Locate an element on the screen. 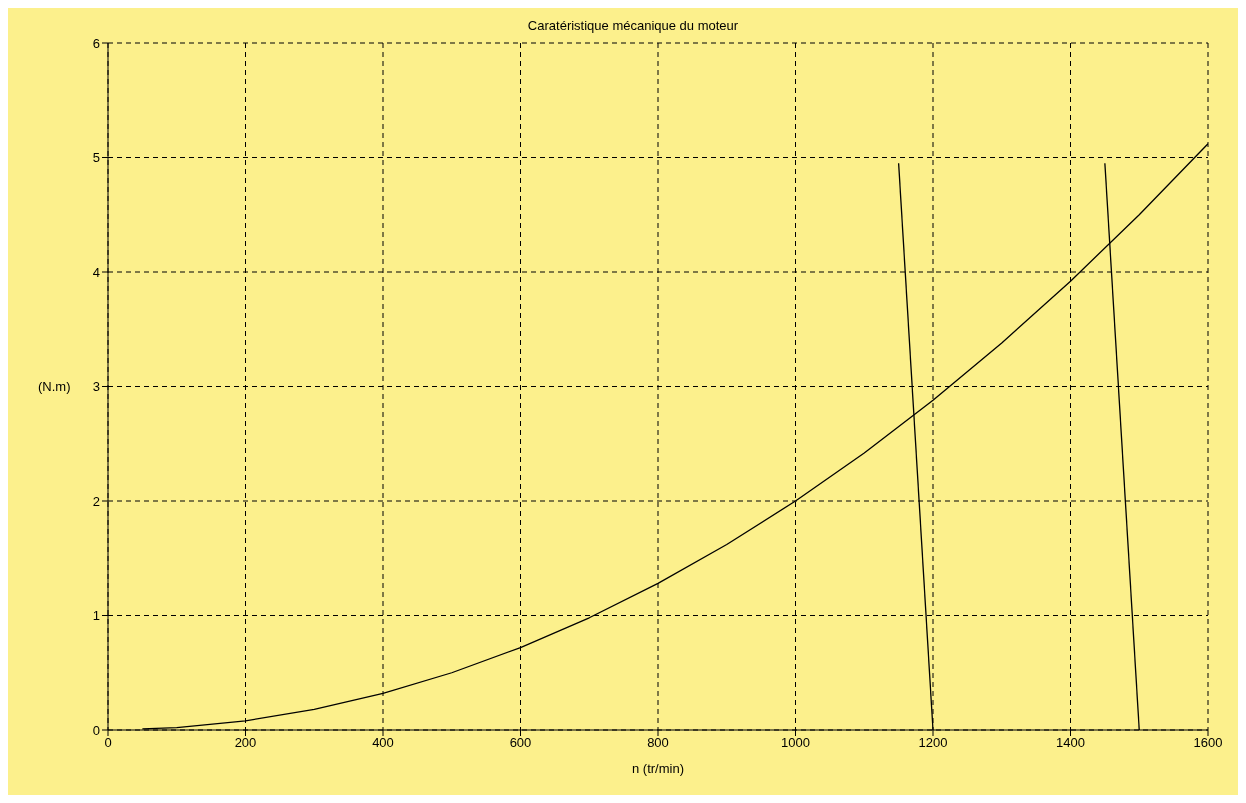 Image resolution: width=1246 pixels, height=803 pixels. x-axis-title: n (tr/min) is located at coordinates (658, 768).